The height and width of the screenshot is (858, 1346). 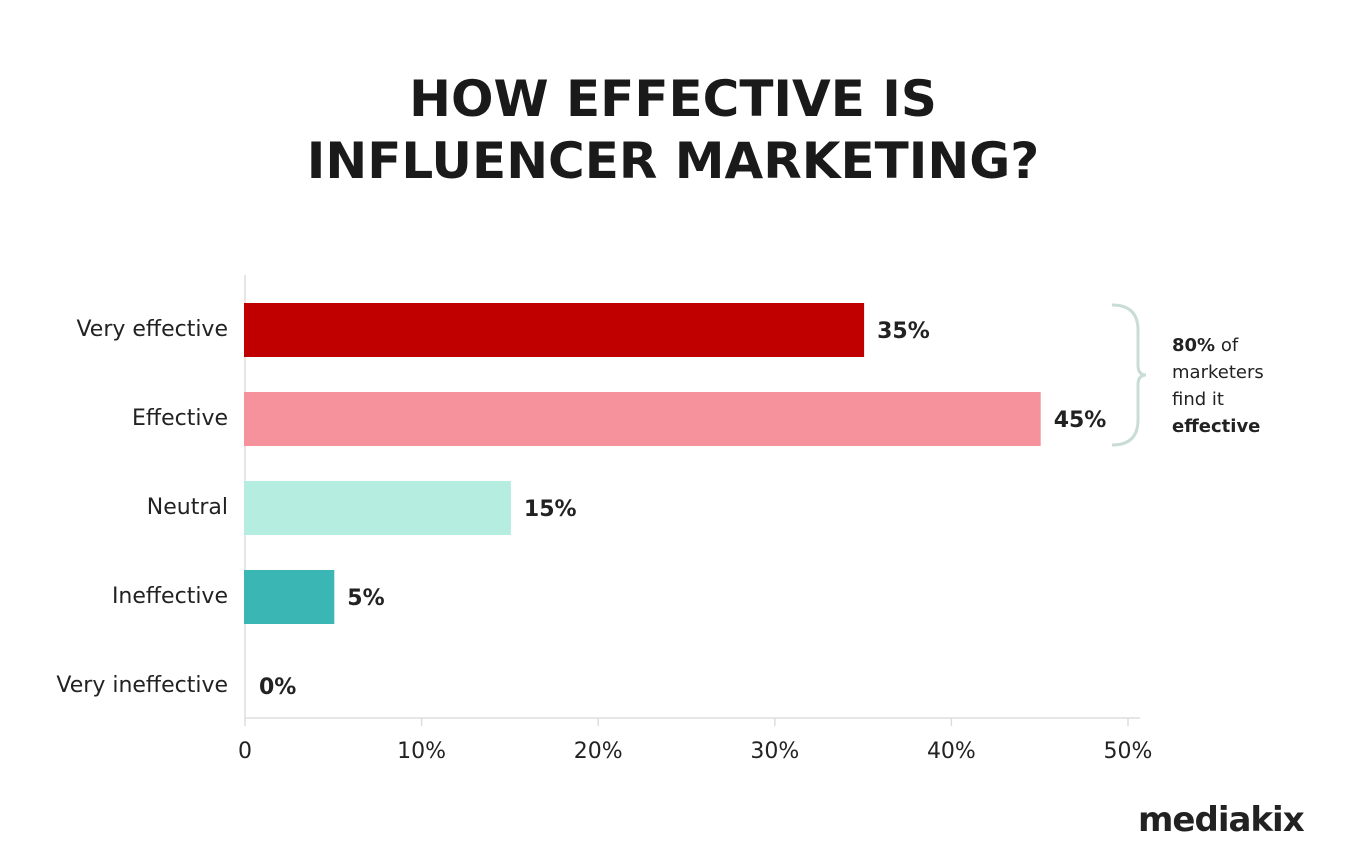 I want to click on y-tick-label: Very ineffective, so click(x=142, y=685).